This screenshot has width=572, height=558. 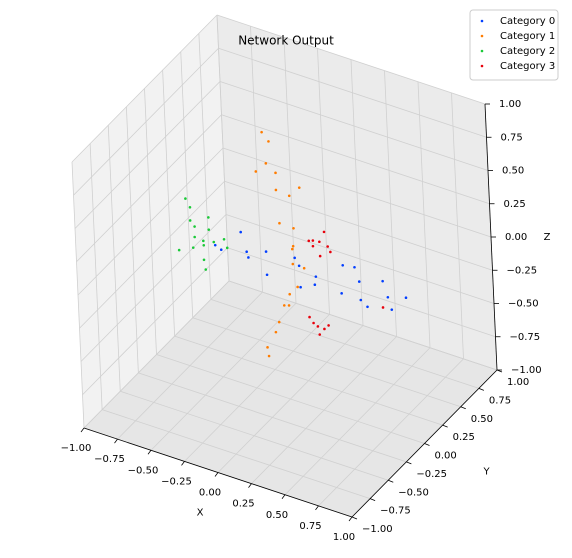 I want to click on z-tick-label: 0.50, so click(x=513, y=171).